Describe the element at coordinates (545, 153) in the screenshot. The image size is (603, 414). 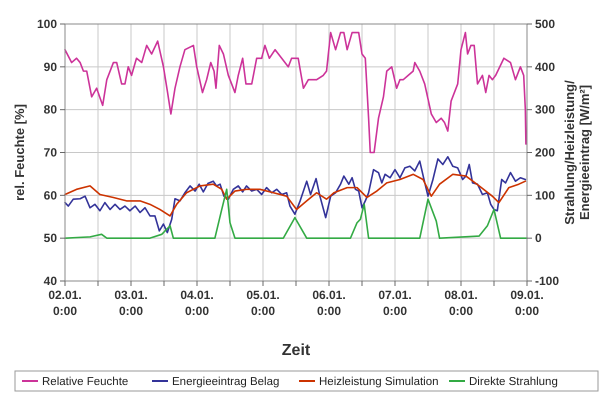
I see `y2-tick-label: 200` at that location.